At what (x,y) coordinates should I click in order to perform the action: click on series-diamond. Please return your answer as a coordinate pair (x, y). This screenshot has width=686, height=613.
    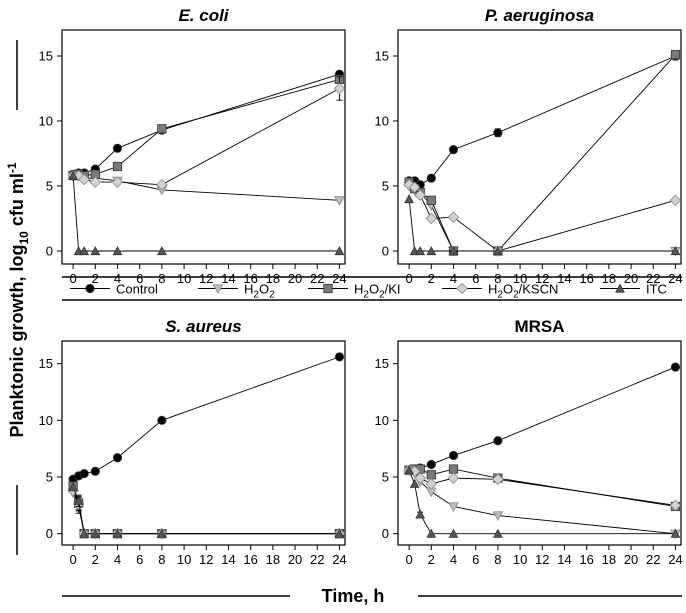
    Looking at the image, I should click on (206, 133).